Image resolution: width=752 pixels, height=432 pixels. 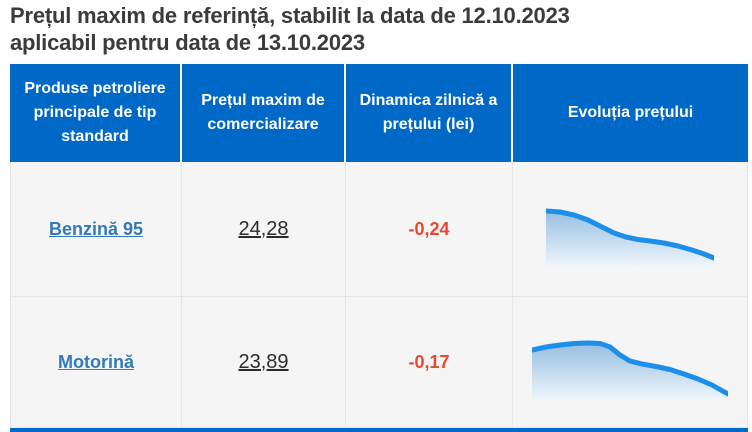 What do you see at coordinates (379, 430) in the screenshot?
I see `next-table-header-partial` at bounding box center [379, 430].